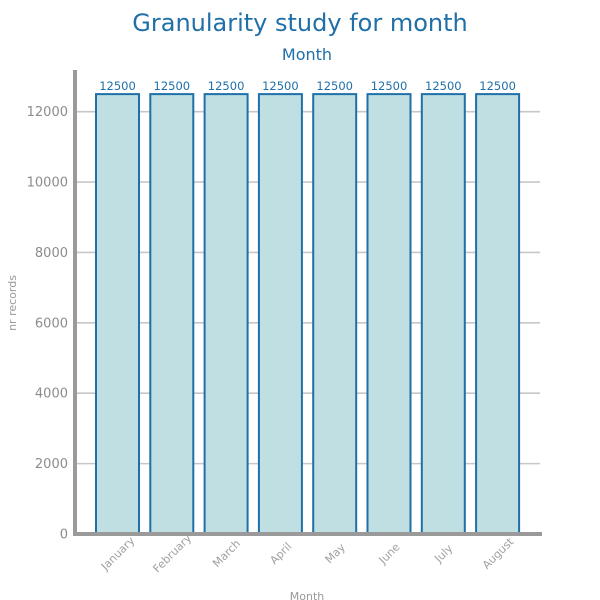 The height and width of the screenshot is (600, 600). What do you see at coordinates (389, 553) in the screenshot?
I see `x-tick-label: June` at bounding box center [389, 553].